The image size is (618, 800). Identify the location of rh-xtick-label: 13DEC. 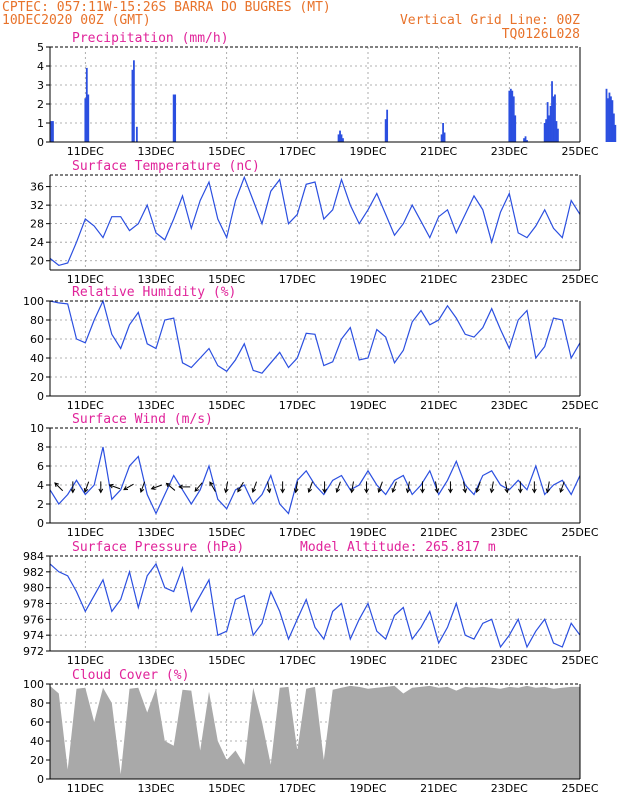
(155, 405).